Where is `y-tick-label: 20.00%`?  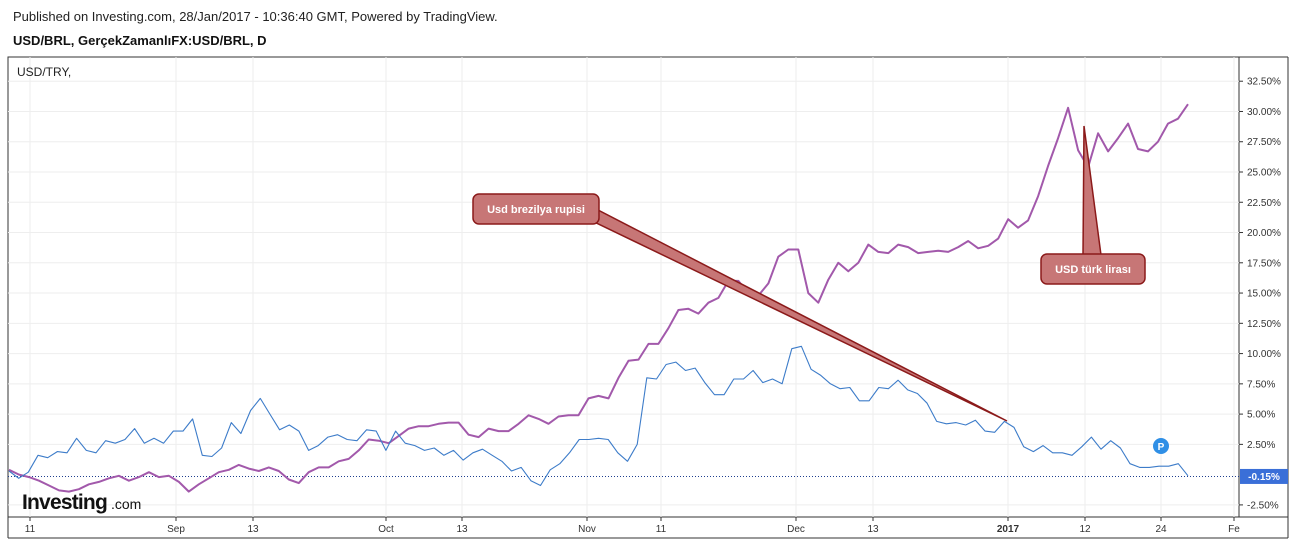
y-tick-label: 20.00% is located at coordinates (1264, 233).